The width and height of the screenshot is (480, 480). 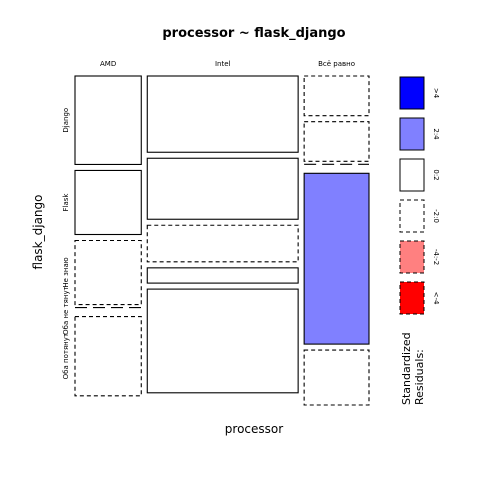 What do you see at coordinates (223, 64) in the screenshot?
I see `x-tick-intel: Intel` at bounding box center [223, 64].